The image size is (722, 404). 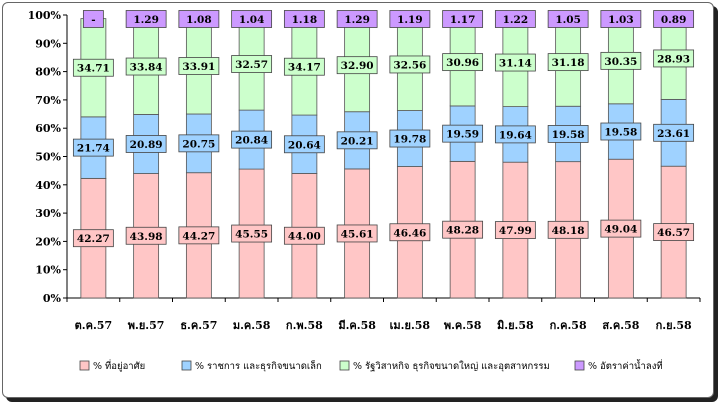 What do you see at coordinates (146, 237) in the screenshot?
I see `data-label: 43.98` at bounding box center [146, 237].